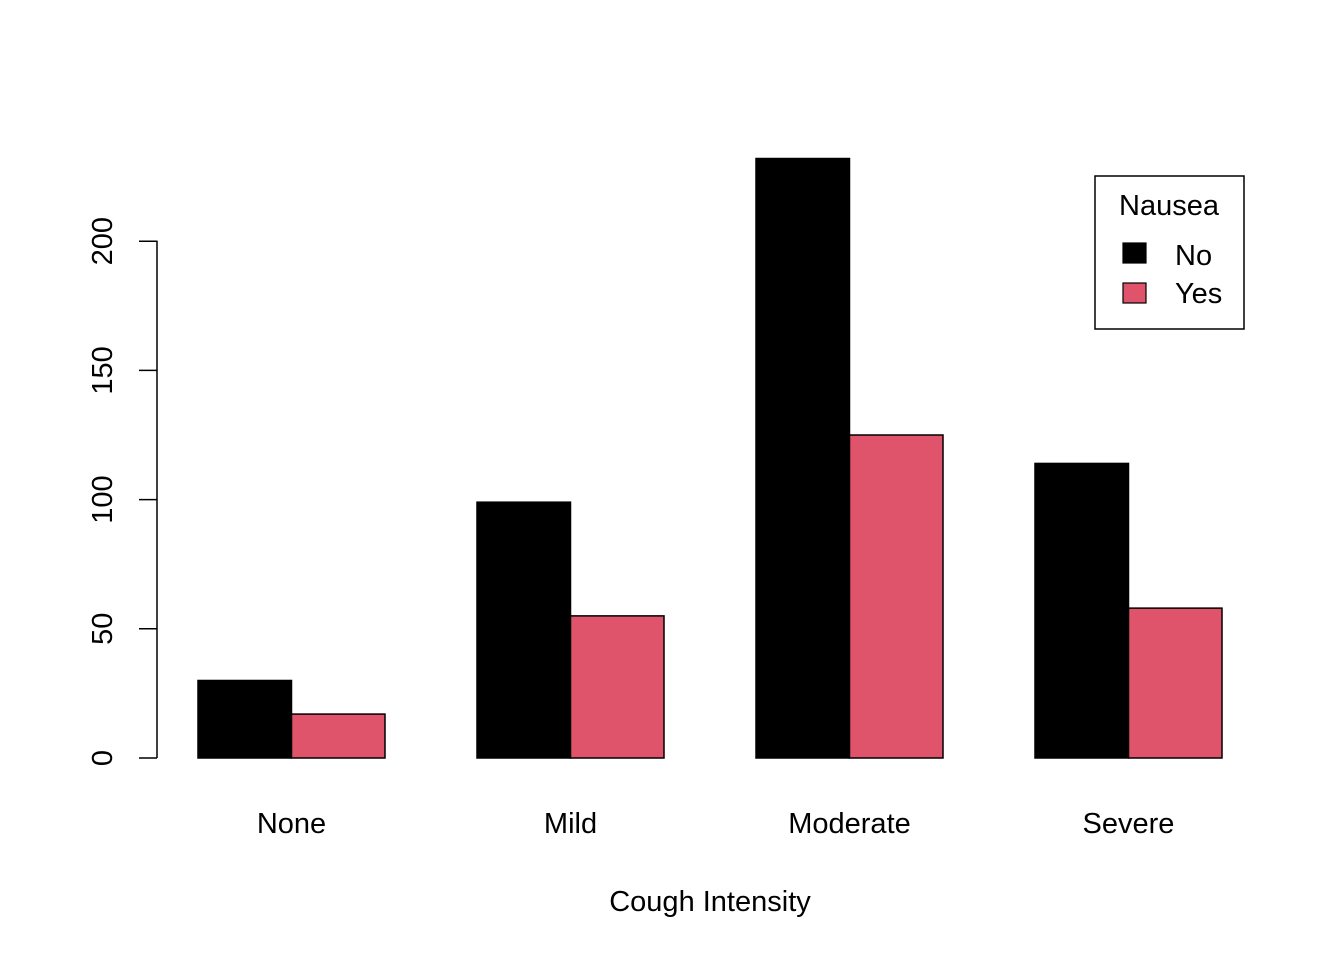 The image size is (1344, 960). What do you see at coordinates (1134, 253) in the screenshot?
I see `legend-swatch-no` at bounding box center [1134, 253].